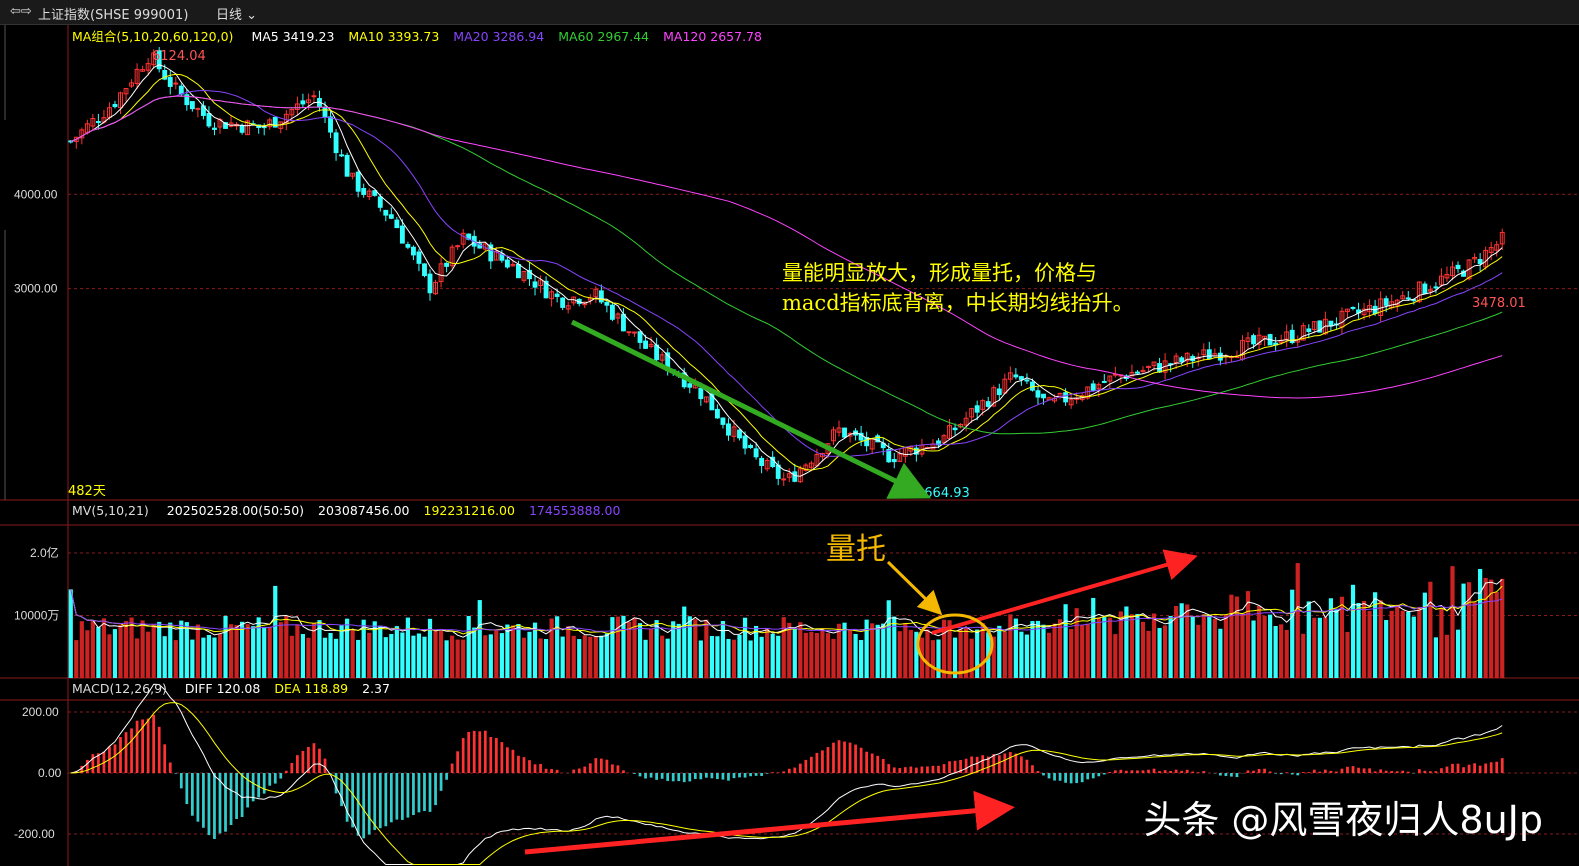  What do you see at coordinates (153, 36) in the screenshot?
I see `ma-legend-name: MA组合(5,10,20,60,120,0)` at bounding box center [153, 36].